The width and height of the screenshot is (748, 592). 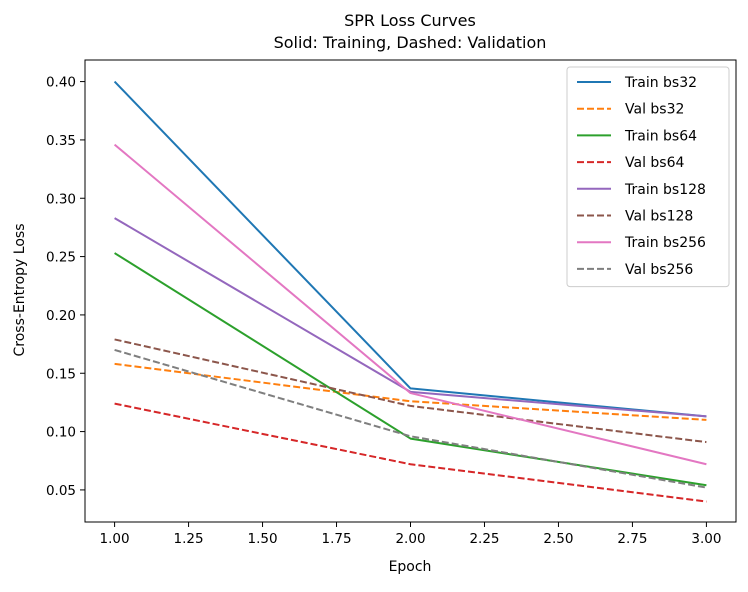 I want to click on chart-title: SPR Loss Curves, so click(x=410, y=20).